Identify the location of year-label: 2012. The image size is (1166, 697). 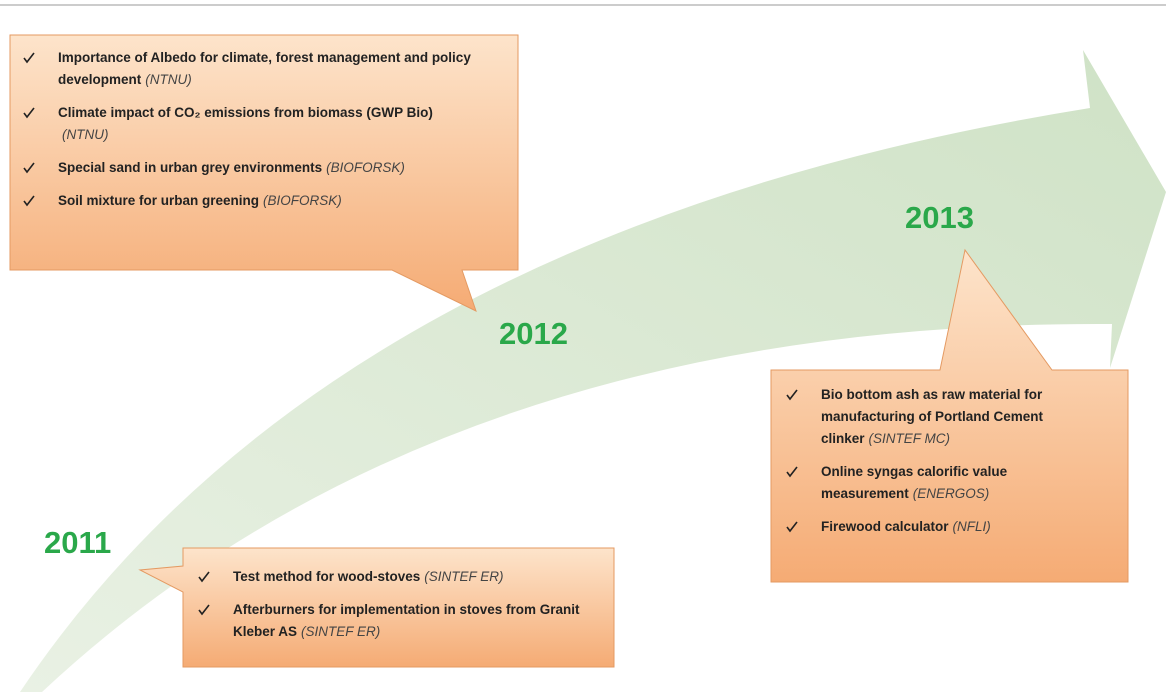
(533, 333).